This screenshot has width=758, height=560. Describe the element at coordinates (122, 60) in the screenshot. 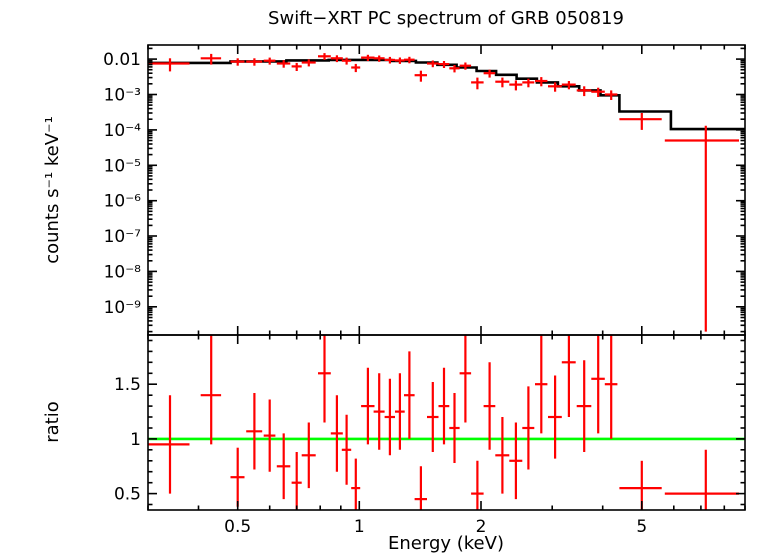

I see `top-y-tick-label: 0.01` at that location.